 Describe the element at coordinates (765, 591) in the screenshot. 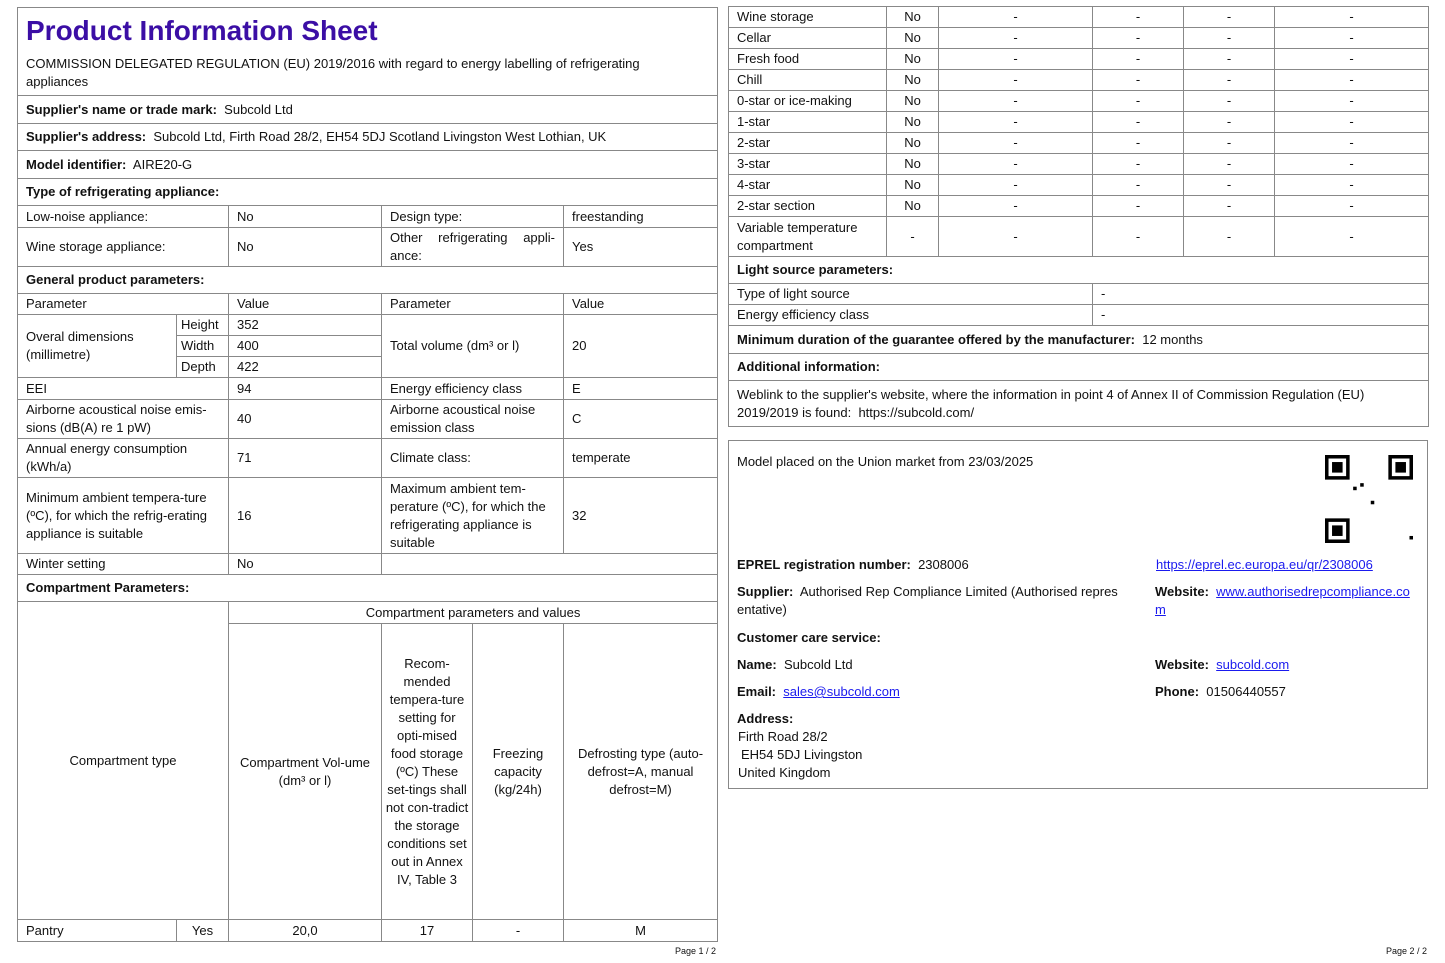

I see `label: Supplier:` at that location.